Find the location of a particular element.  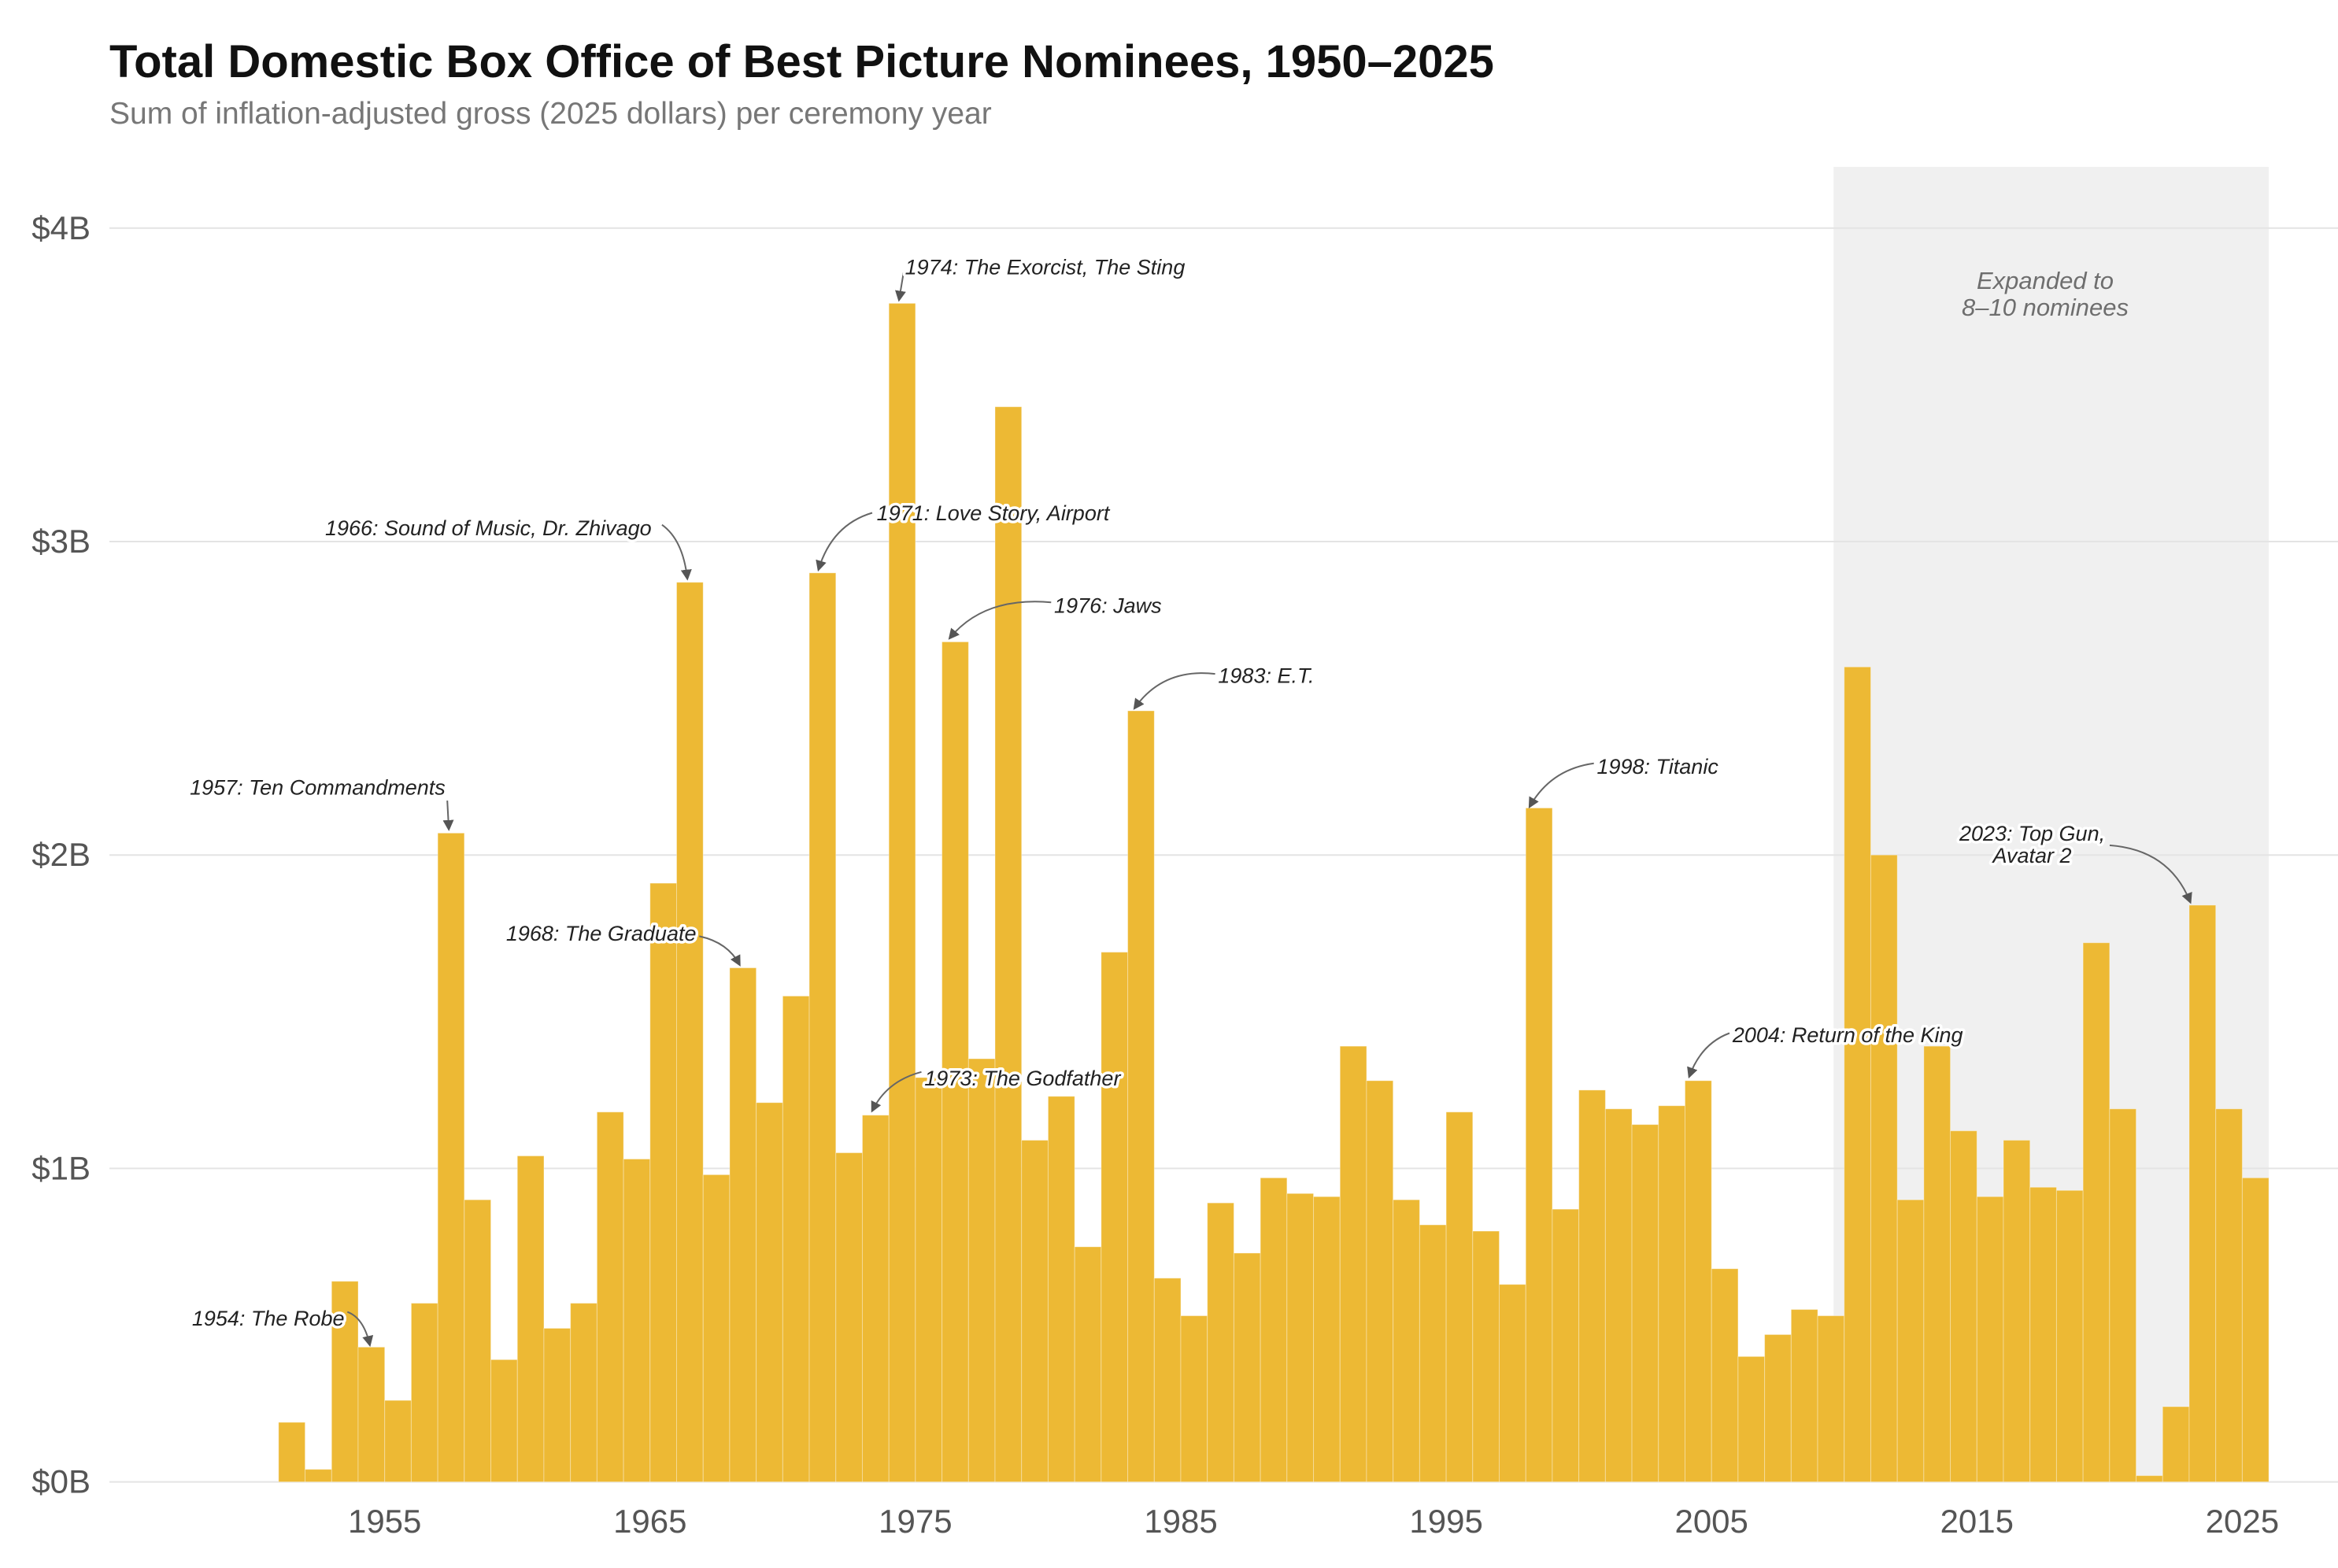

bar-1997 is located at coordinates (1513, 1383).